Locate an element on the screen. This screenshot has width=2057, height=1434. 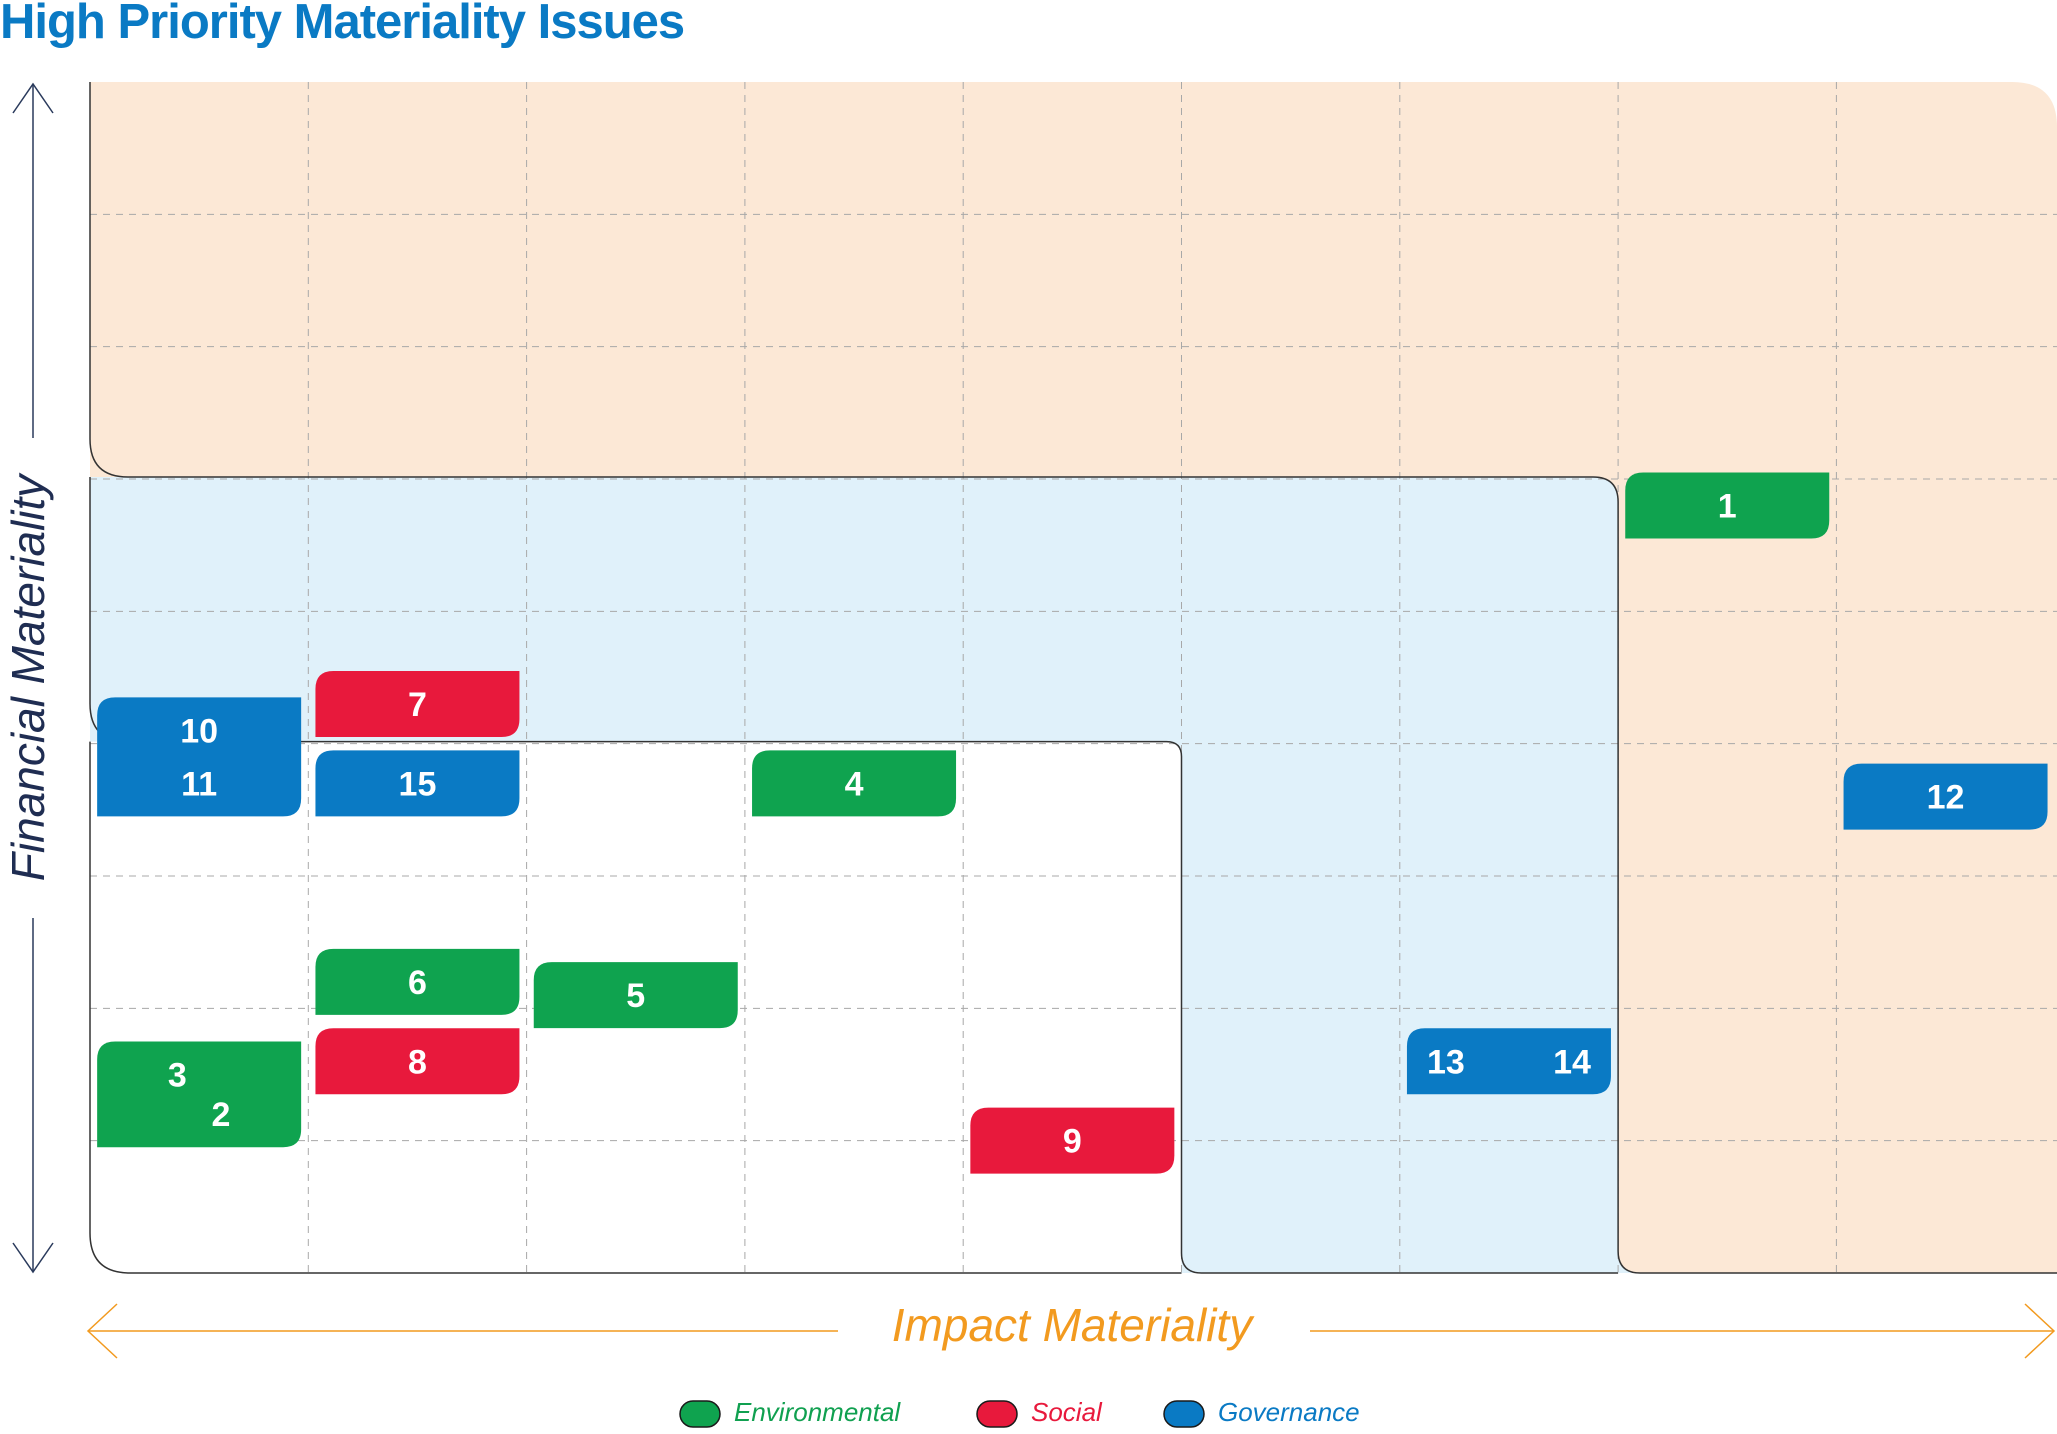
issue-label-12: 12 is located at coordinates (1946, 798).